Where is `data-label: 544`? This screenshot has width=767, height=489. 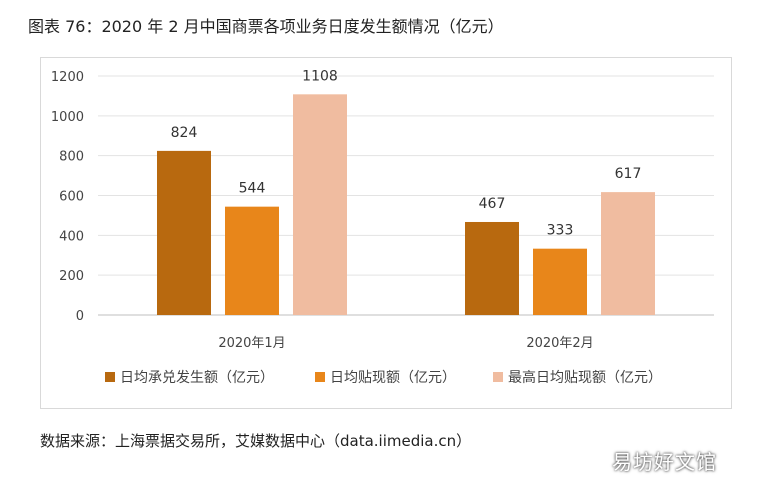 data-label: 544 is located at coordinates (252, 189).